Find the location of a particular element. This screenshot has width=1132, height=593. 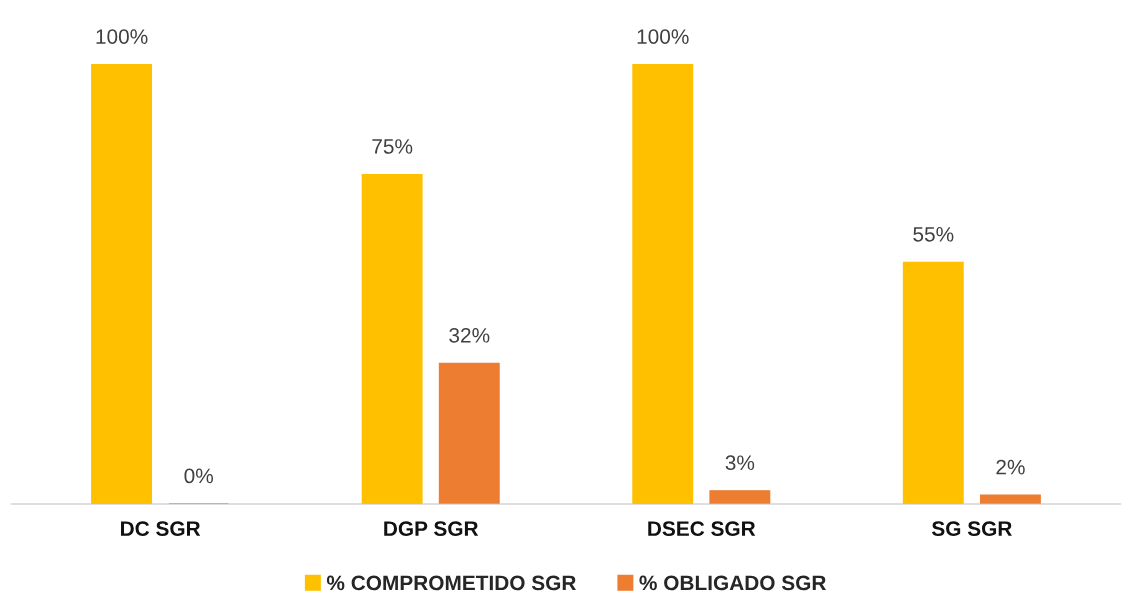

x-tick-label: DC SGR is located at coordinates (161, 529).